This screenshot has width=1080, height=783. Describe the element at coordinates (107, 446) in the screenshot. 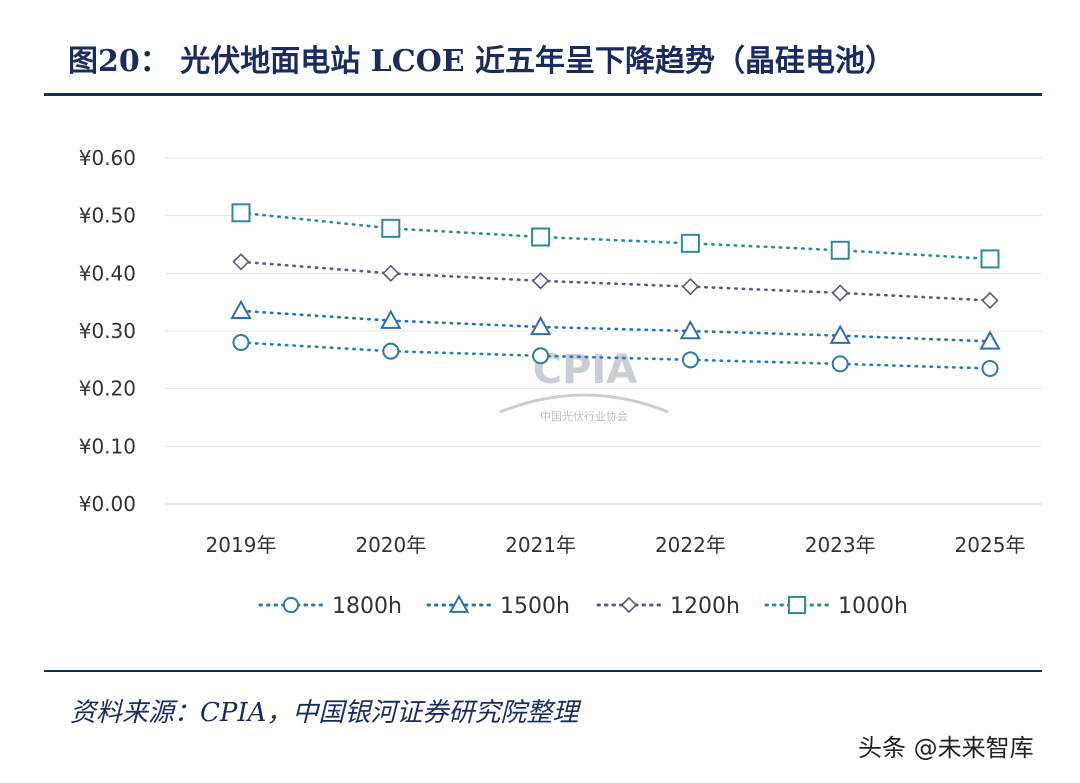

I see `y-tick-label: ¥0.10` at that location.